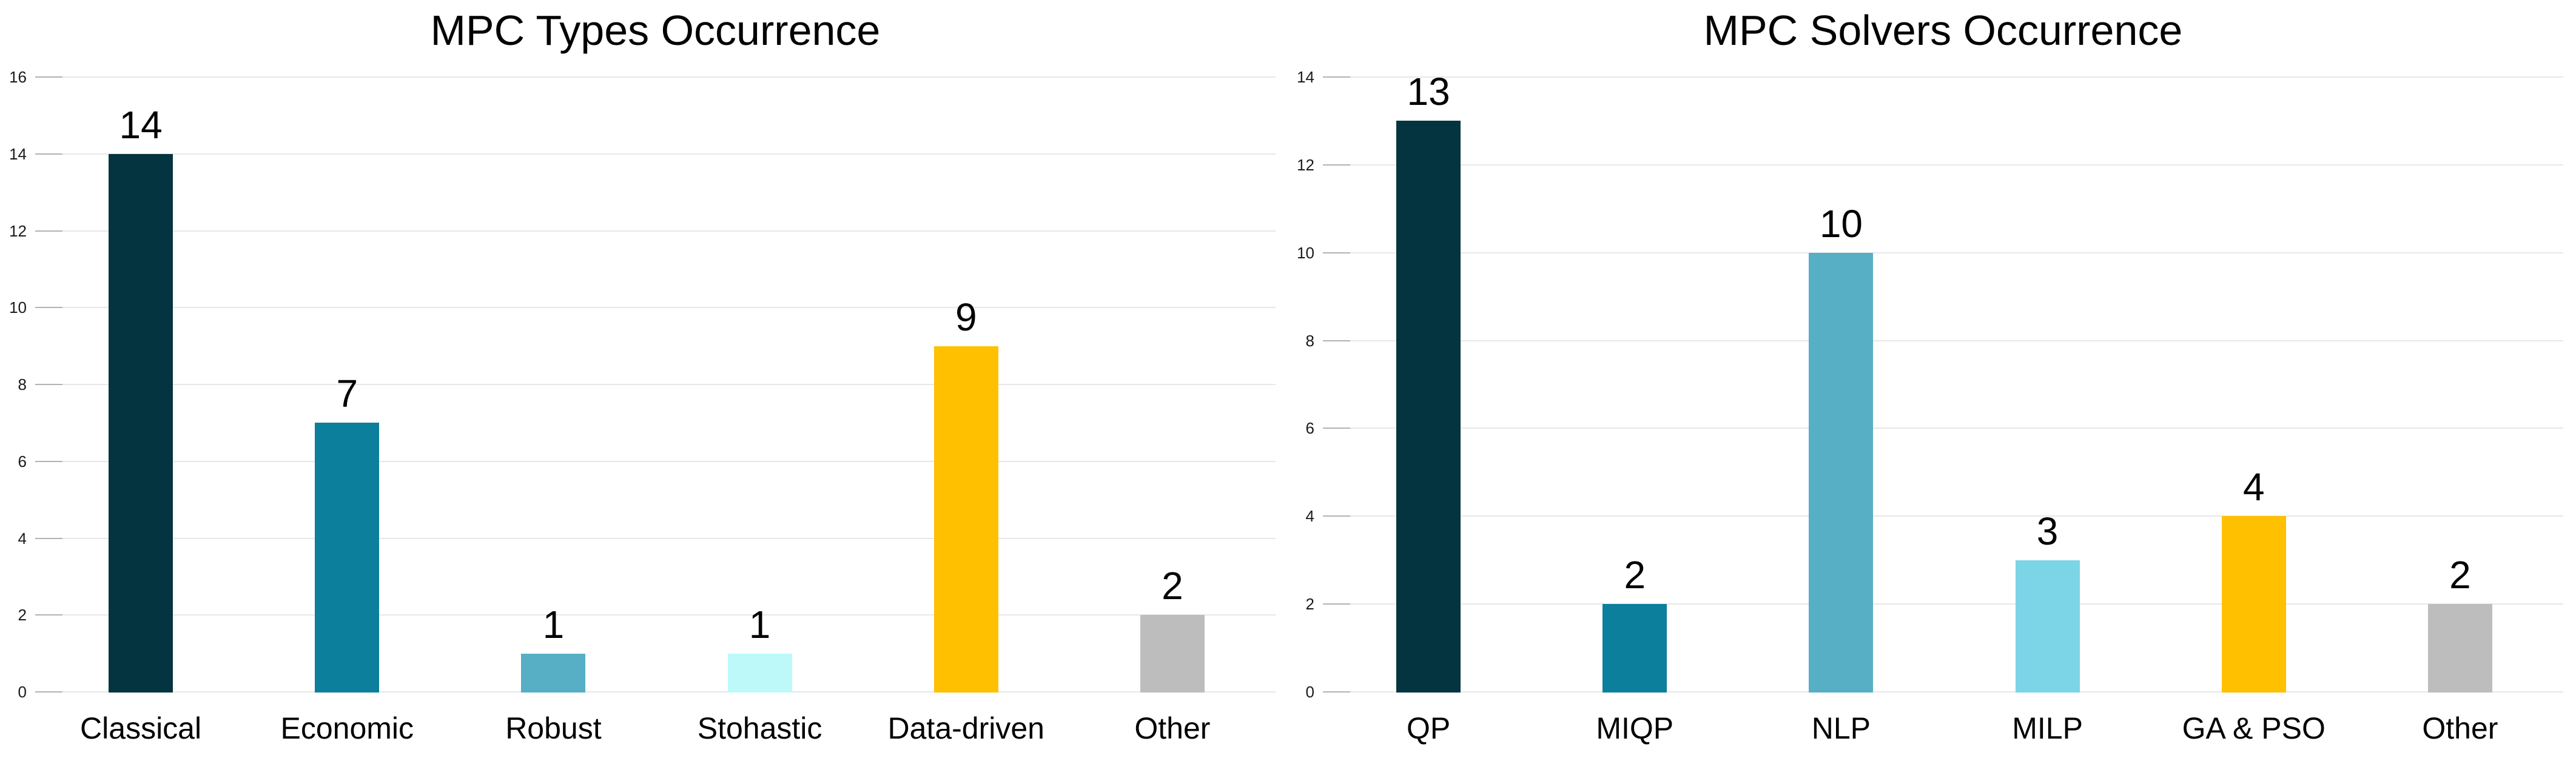 The height and width of the screenshot is (758, 2576). I want to click on x-axis-label-miqp: MIQP, so click(1635, 728).